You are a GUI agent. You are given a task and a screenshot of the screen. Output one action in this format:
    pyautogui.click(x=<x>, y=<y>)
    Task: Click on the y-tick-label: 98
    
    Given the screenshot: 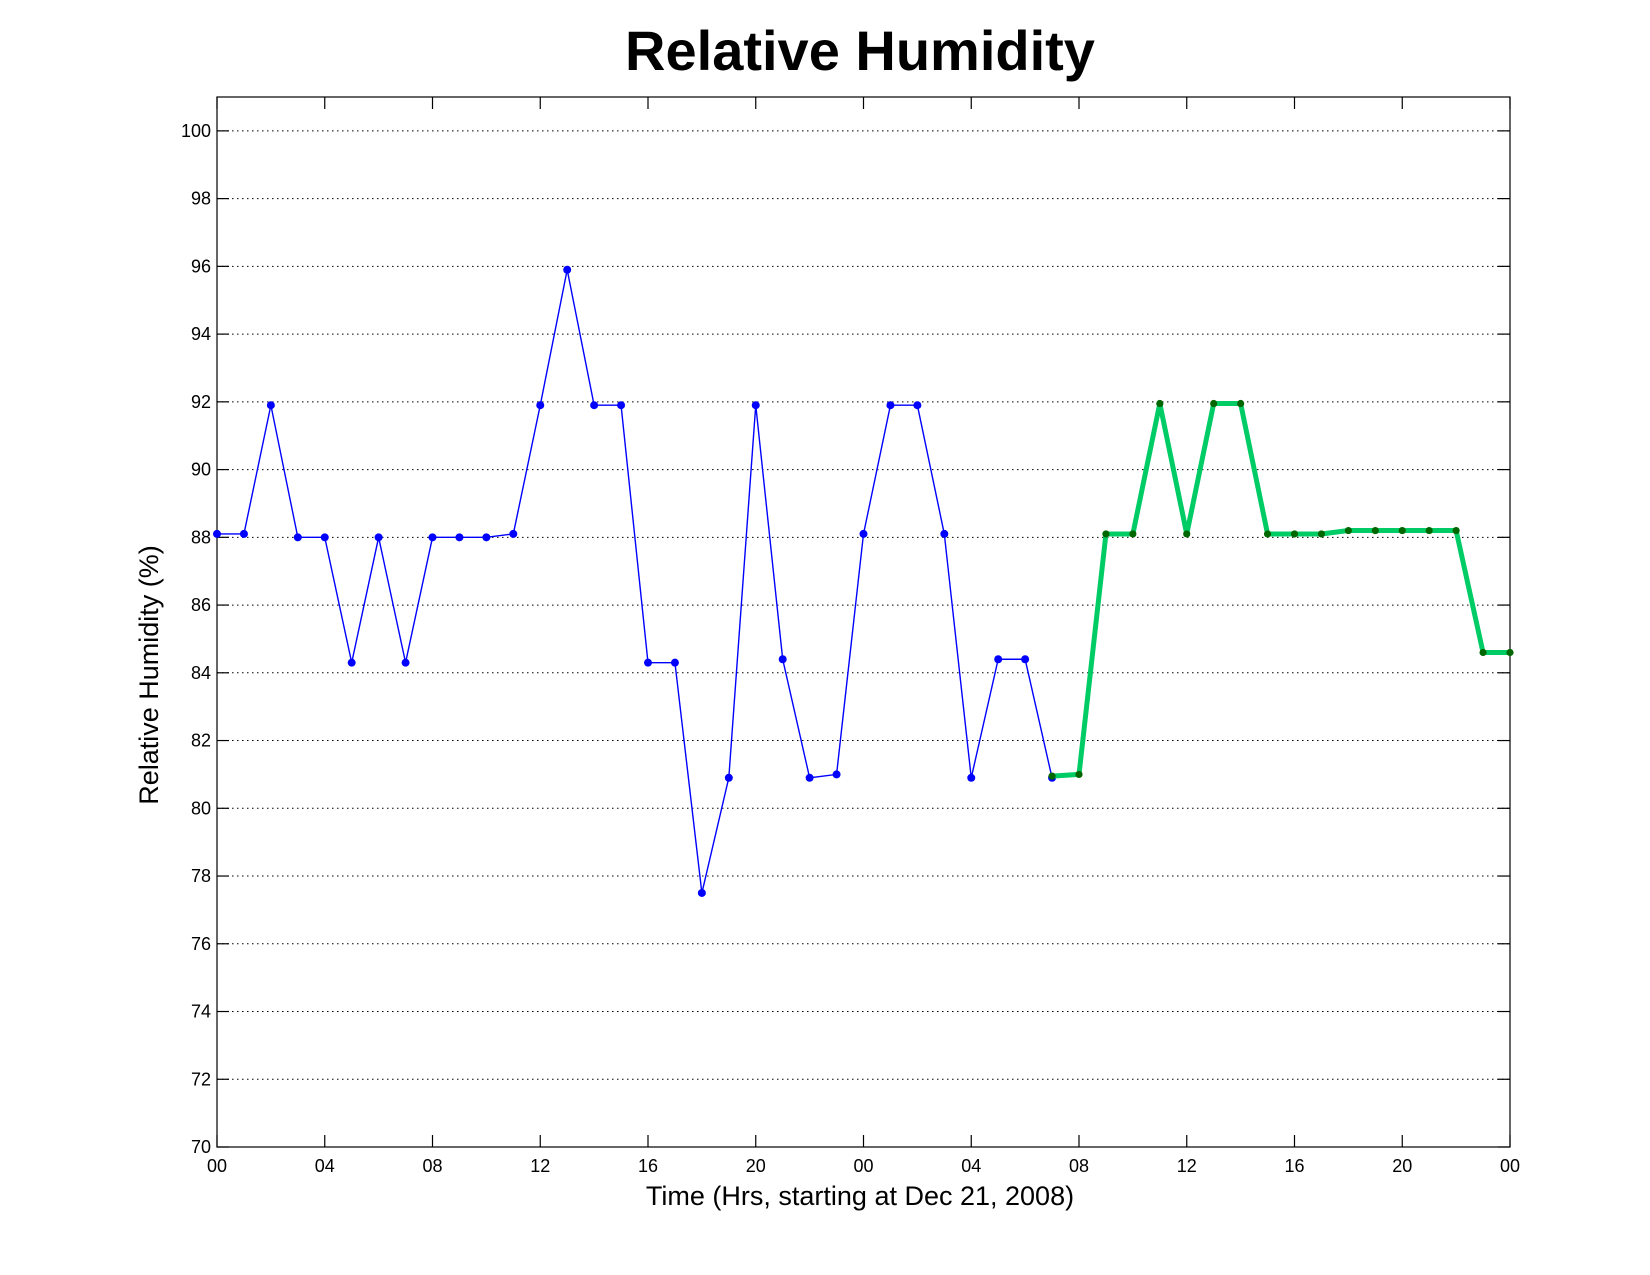 What is the action you would take?
    pyautogui.click(x=201, y=199)
    